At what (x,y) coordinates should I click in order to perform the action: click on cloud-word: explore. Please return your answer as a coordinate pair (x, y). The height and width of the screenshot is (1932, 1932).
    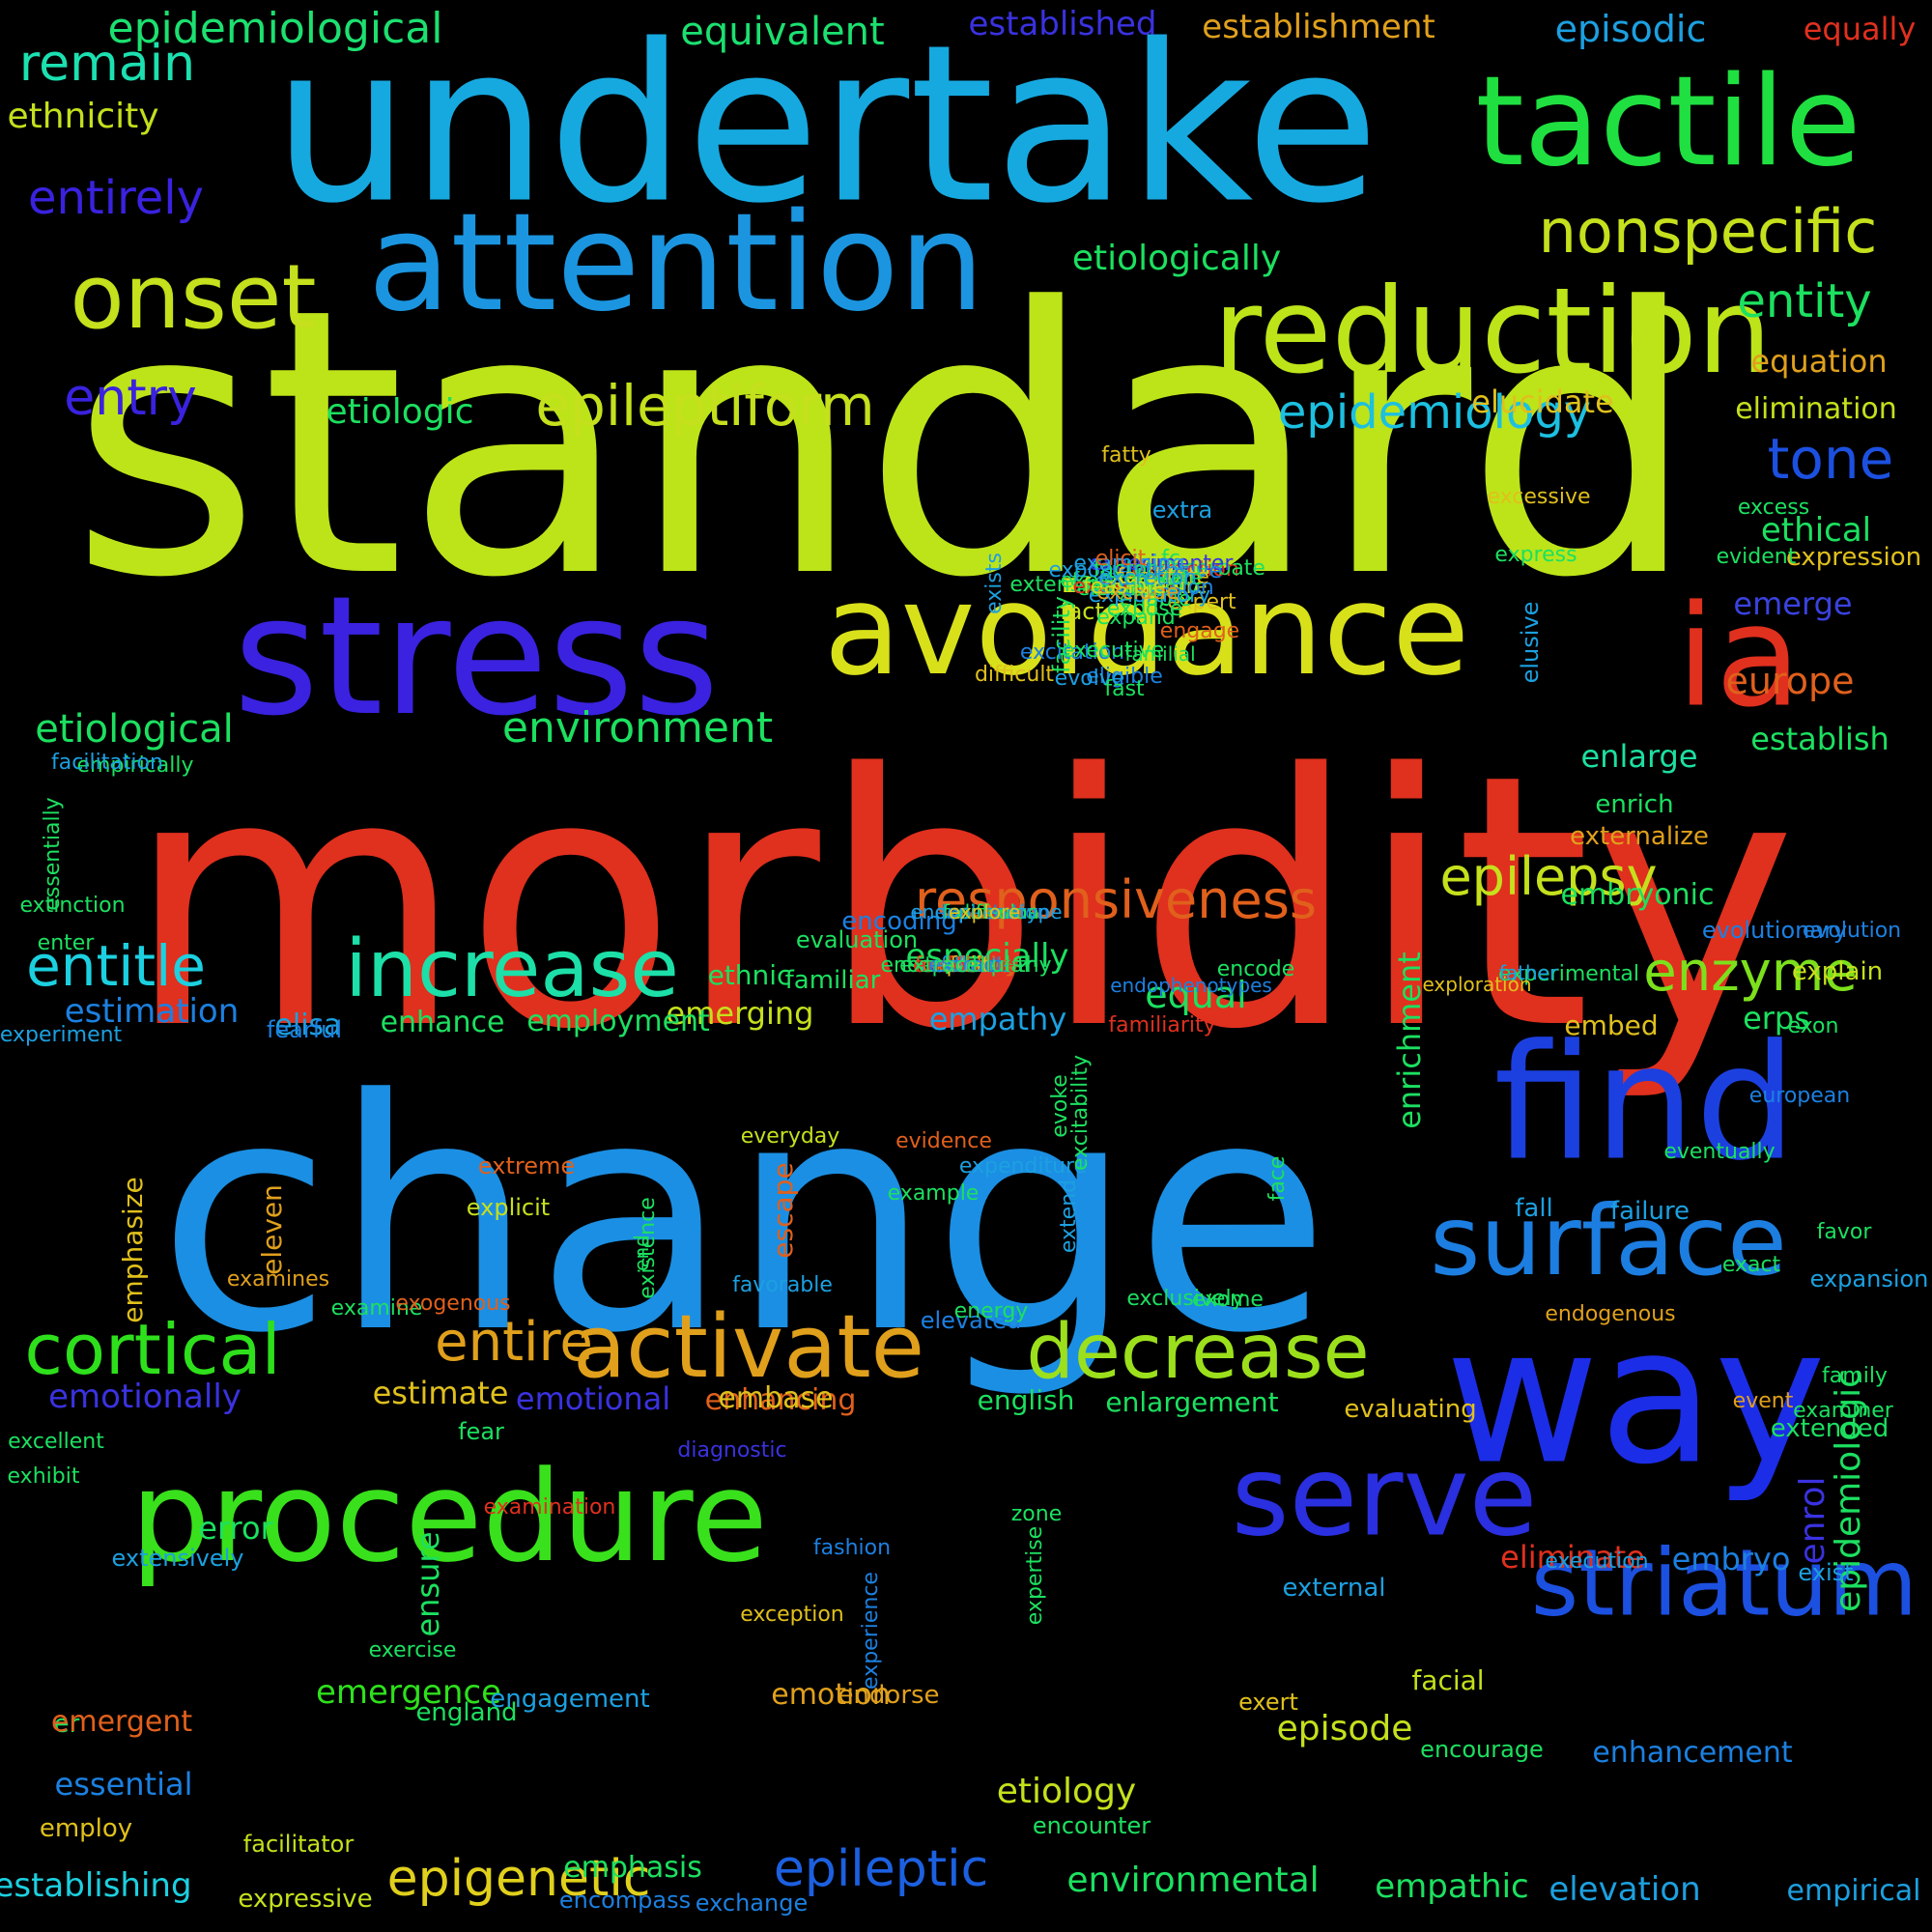
    Looking at the image, I should click on (984, 911).